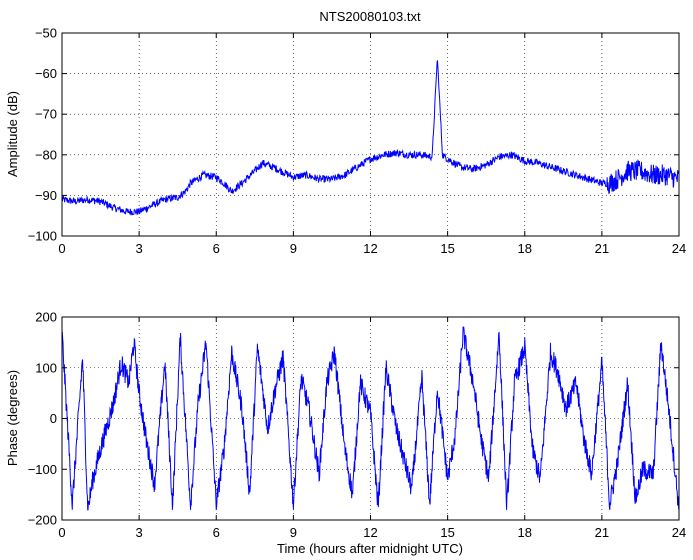 This screenshot has width=693, height=560. Describe the element at coordinates (46, 367) in the screenshot. I see `y-tick-label: 100` at that location.